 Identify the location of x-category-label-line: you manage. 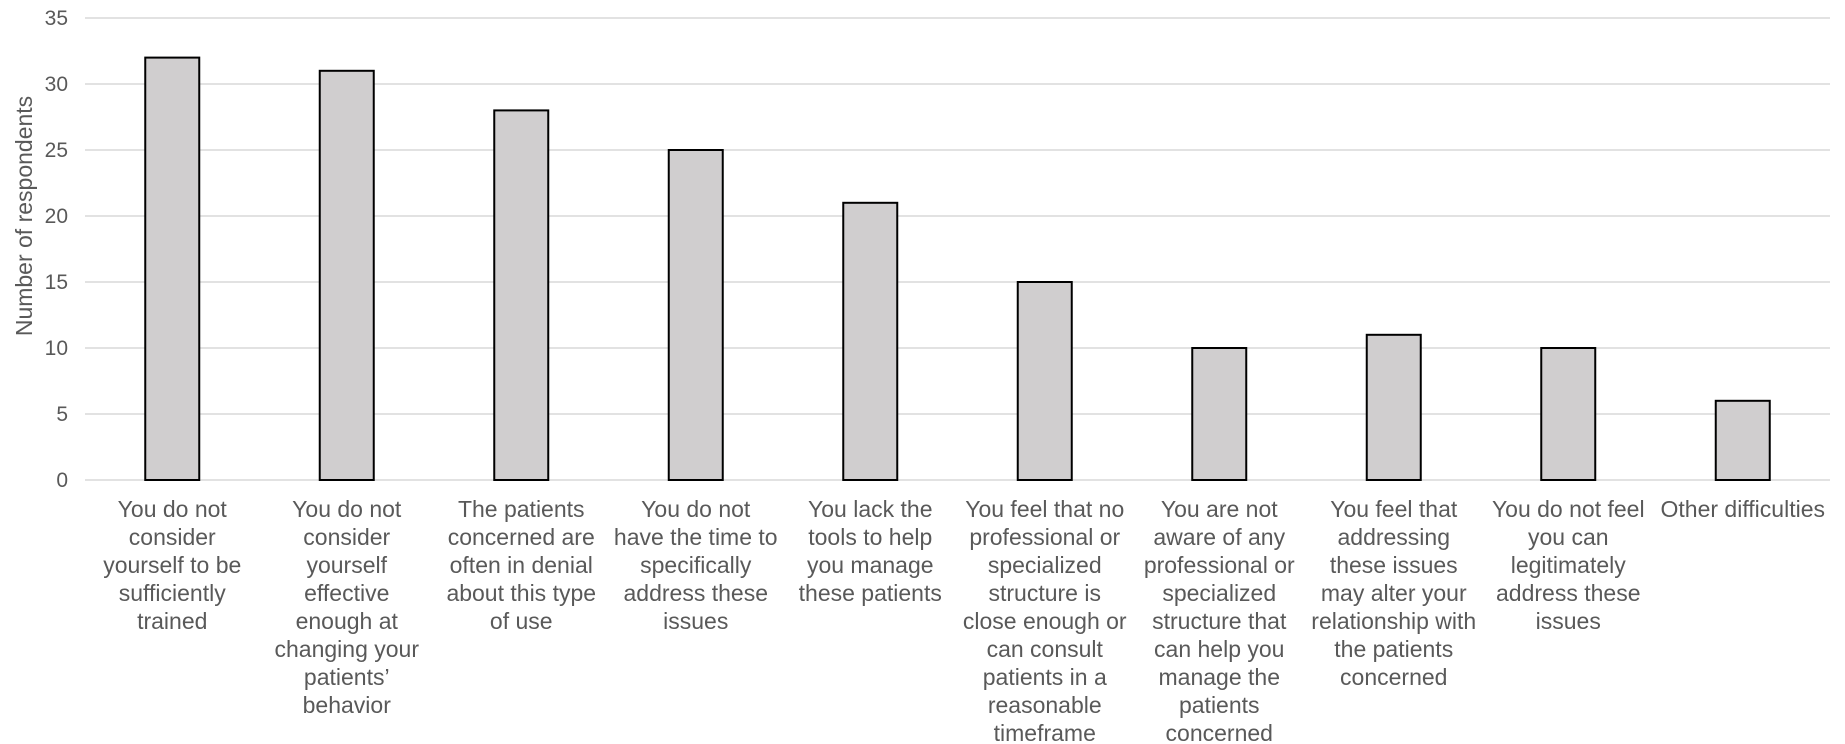
(870, 565).